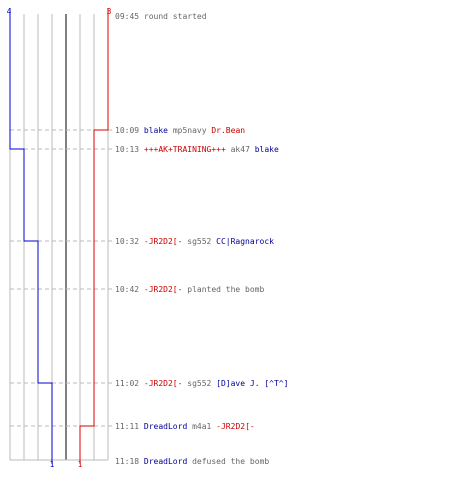 This screenshot has width=450, height=500. What do you see at coordinates (52, 464) in the screenshot?
I see `blue-end-score: 1` at bounding box center [52, 464].